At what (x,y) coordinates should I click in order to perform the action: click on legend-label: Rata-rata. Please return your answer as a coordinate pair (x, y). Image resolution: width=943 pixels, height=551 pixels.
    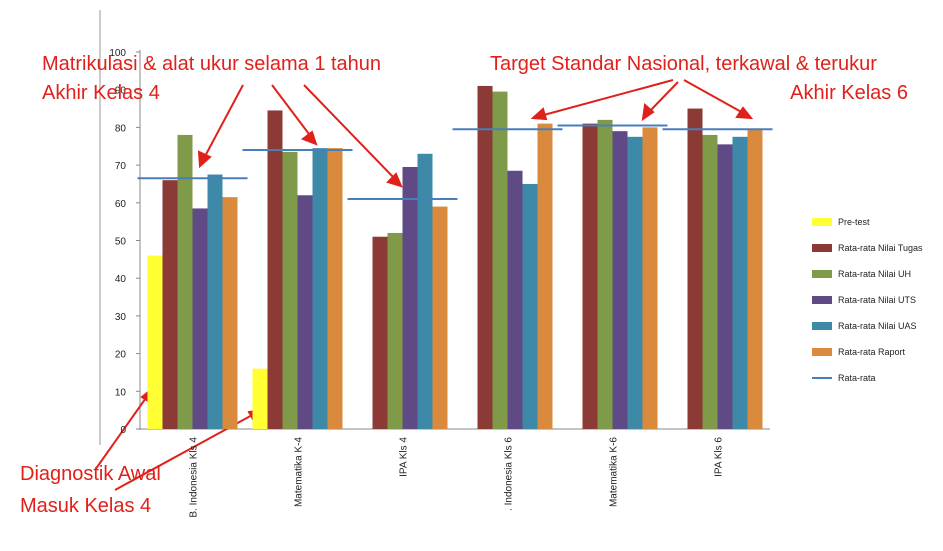
    Looking at the image, I should click on (857, 378).